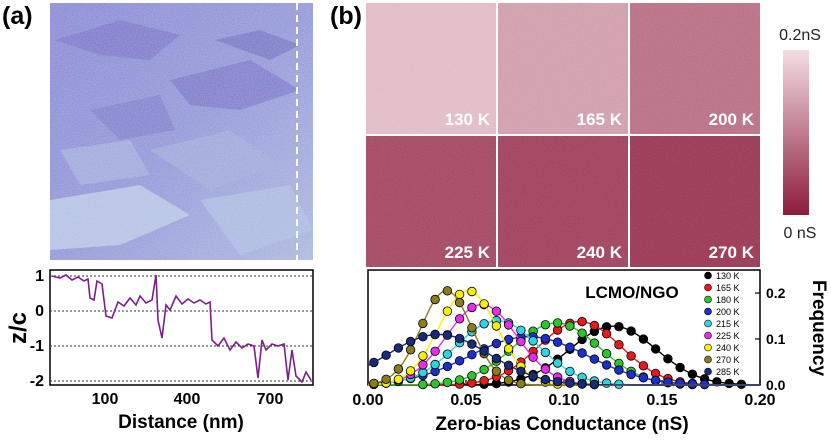 The height and width of the screenshot is (440, 831). I want to click on profile-ytick-0: 0, so click(39, 311).